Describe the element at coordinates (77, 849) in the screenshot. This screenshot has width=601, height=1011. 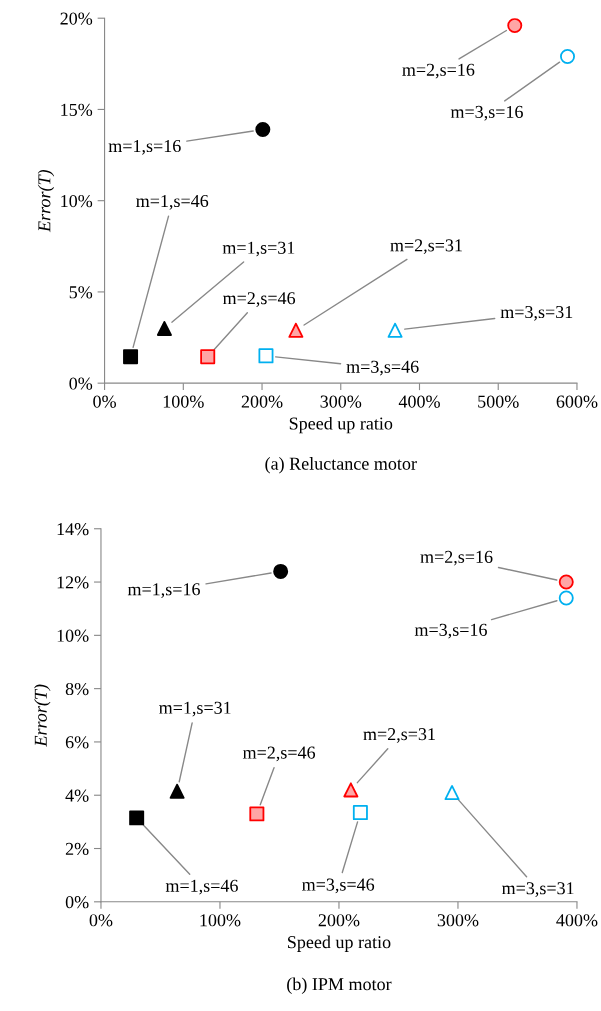
I see `y-tick-label: 2%` at that location.